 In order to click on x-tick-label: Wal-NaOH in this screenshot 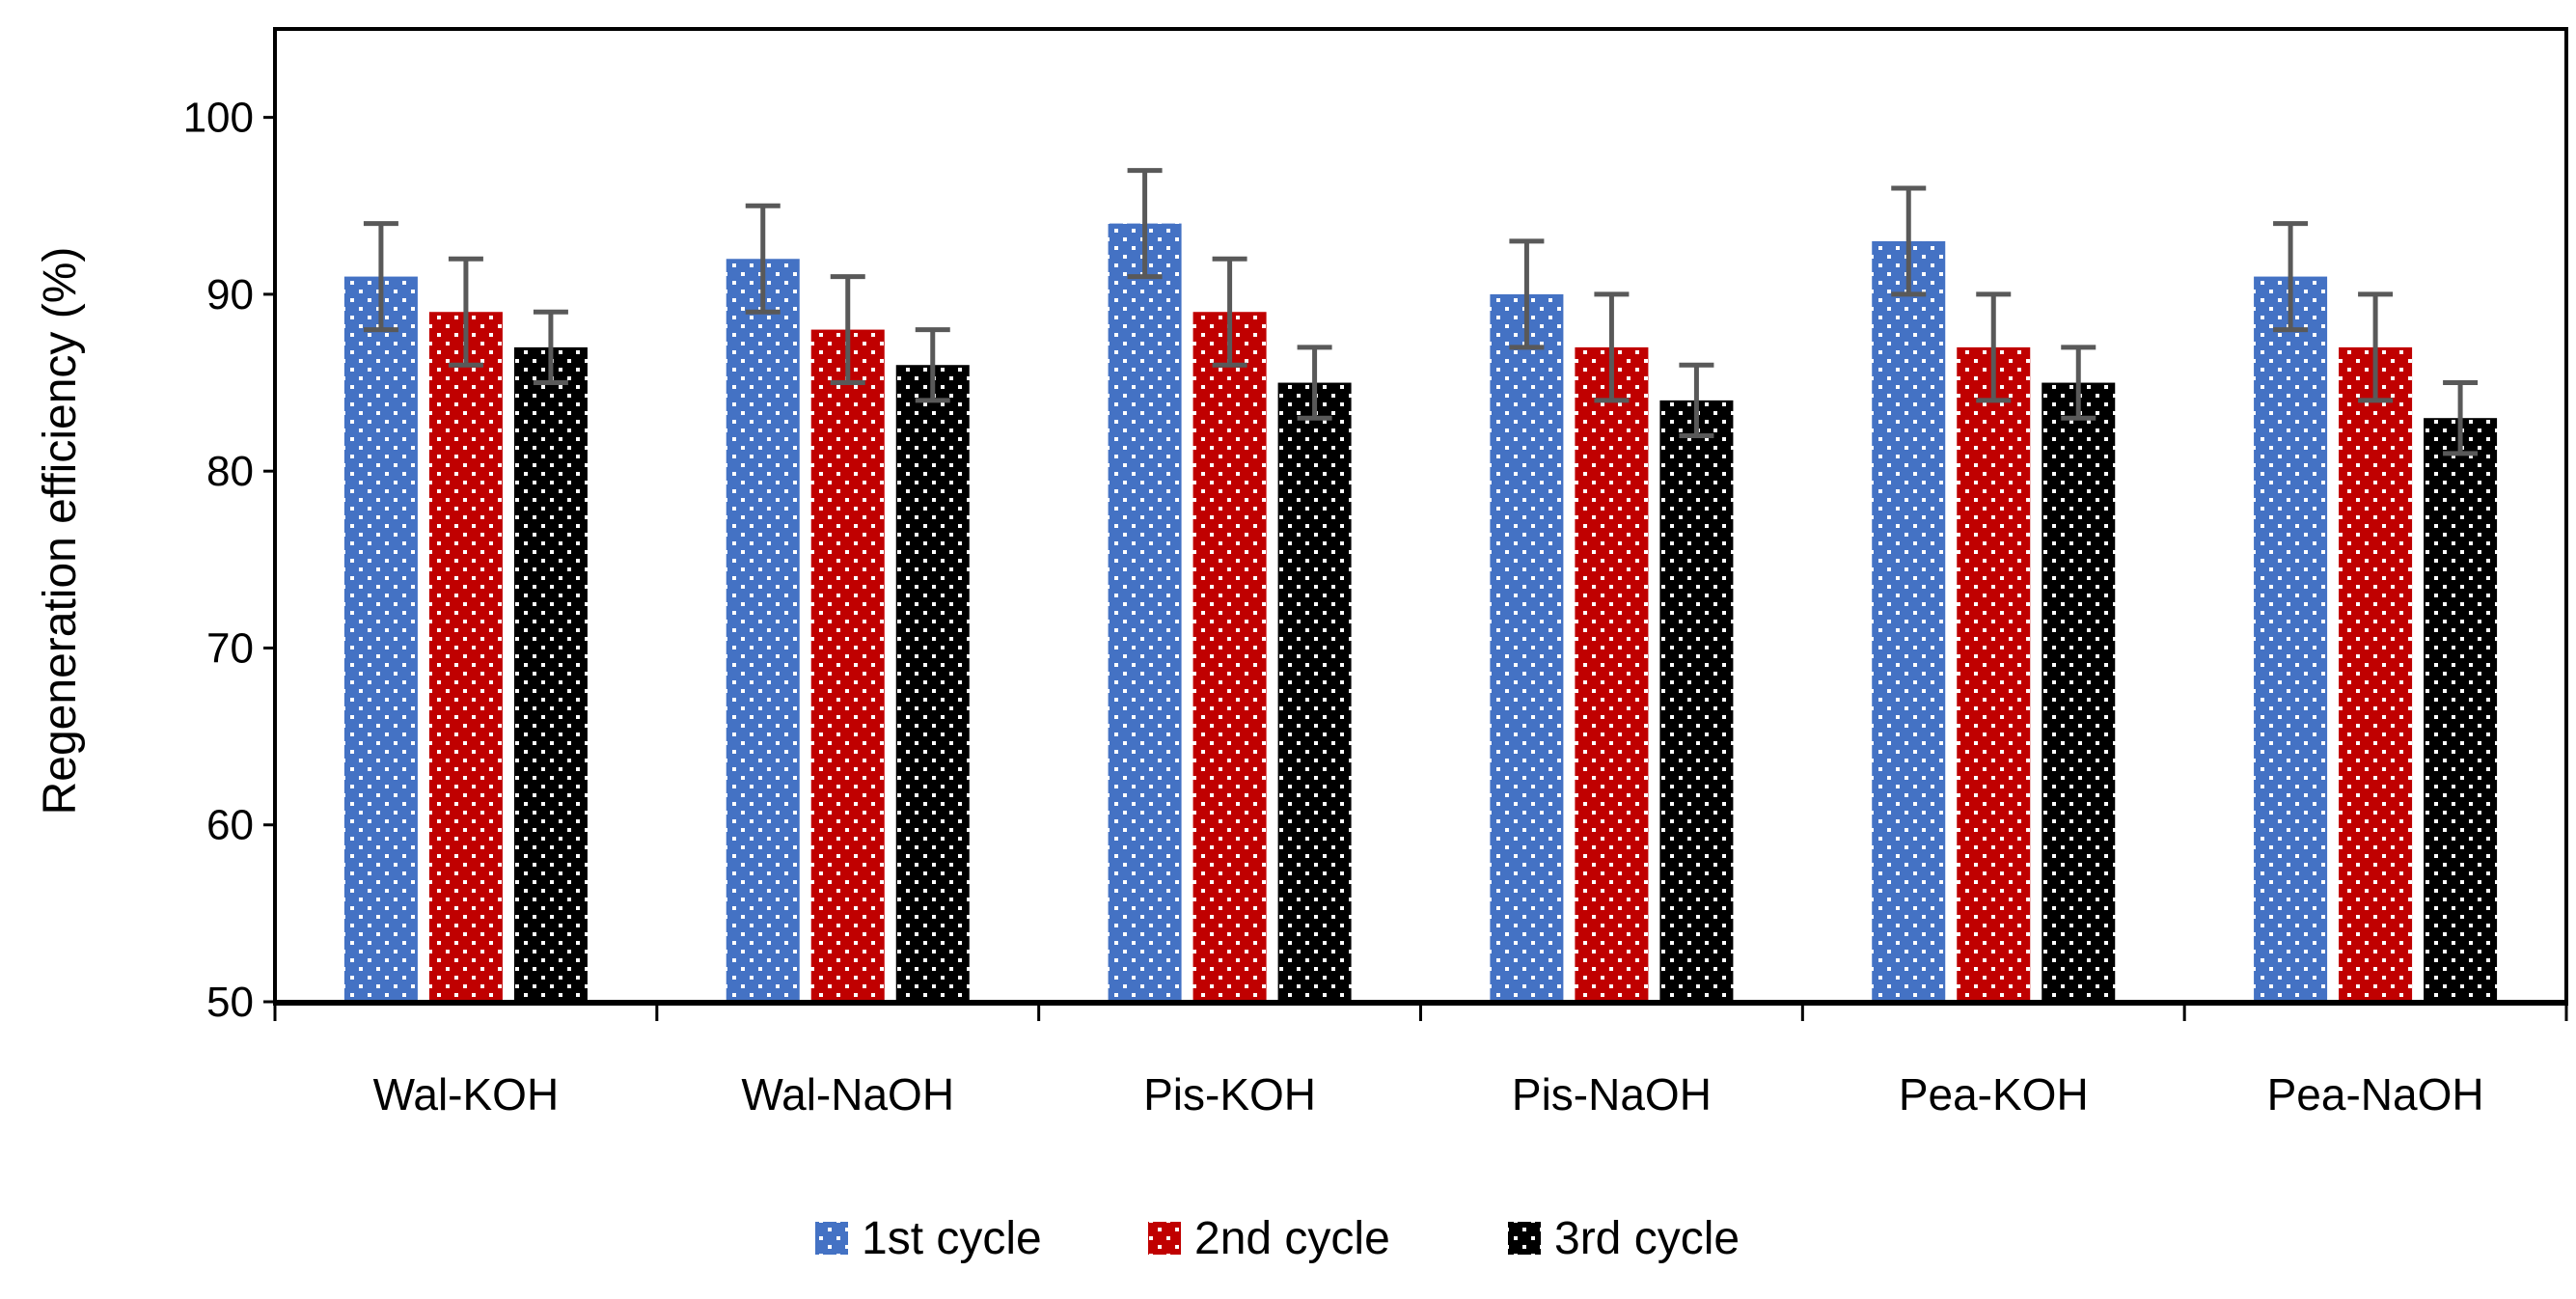, I will do `click(848, 1094)`.